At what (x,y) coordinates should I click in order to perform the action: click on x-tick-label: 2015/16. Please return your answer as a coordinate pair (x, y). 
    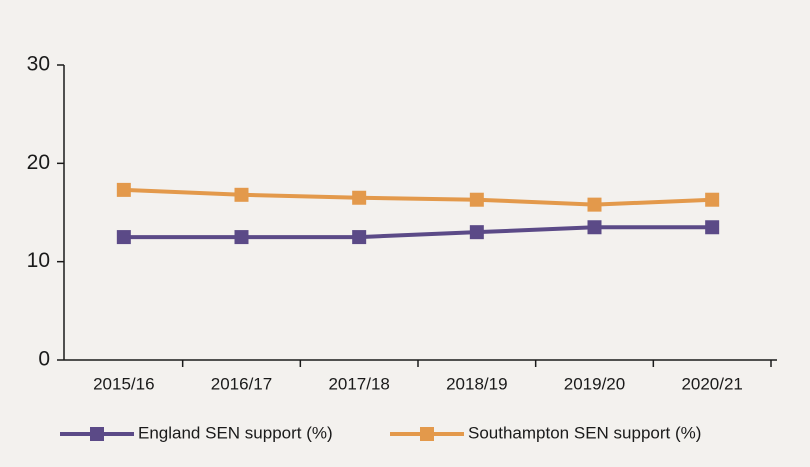
    Looking at the image, I should click on (123, 383).